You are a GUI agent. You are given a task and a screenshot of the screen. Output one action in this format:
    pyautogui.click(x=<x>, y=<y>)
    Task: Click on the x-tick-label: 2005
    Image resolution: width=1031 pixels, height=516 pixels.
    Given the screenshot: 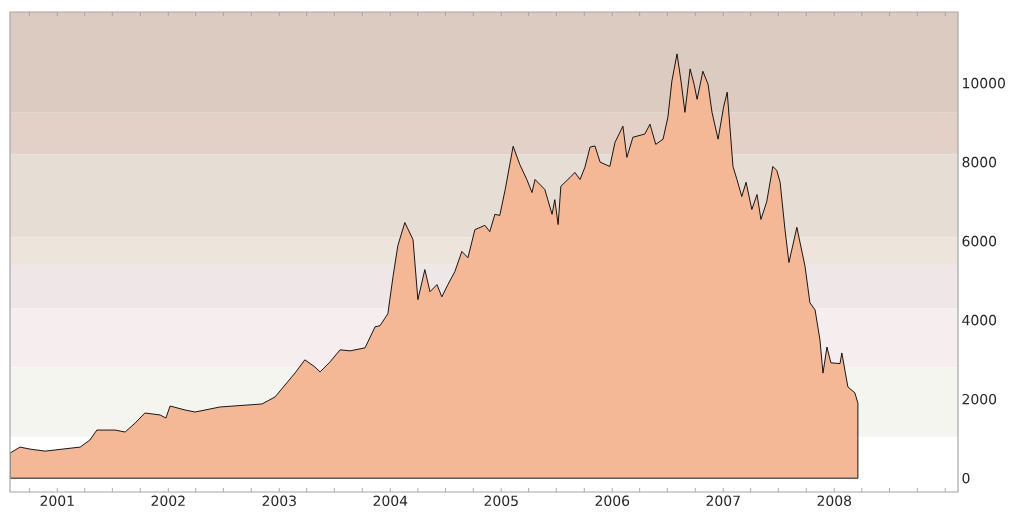 What is the action you would take?
    pyautogui.click(x=501, y=501)
    